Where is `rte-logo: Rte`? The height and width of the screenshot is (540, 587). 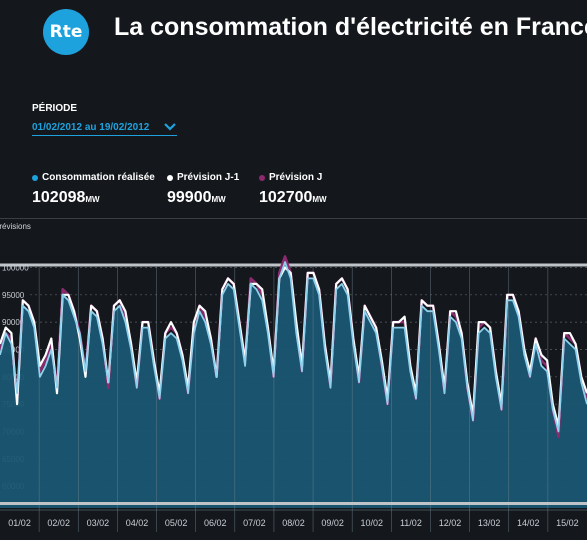
rte-logo: Rte is located at coordinates (66, 32).